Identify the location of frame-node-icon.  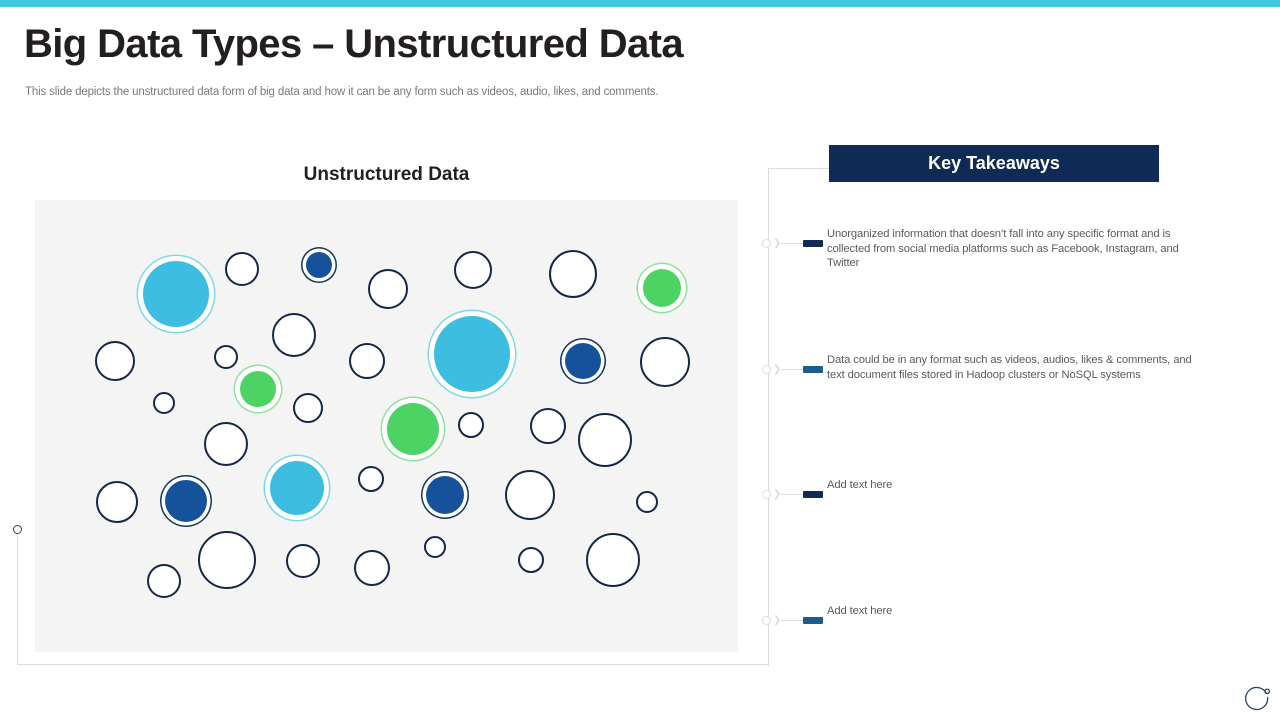
(17, 529).